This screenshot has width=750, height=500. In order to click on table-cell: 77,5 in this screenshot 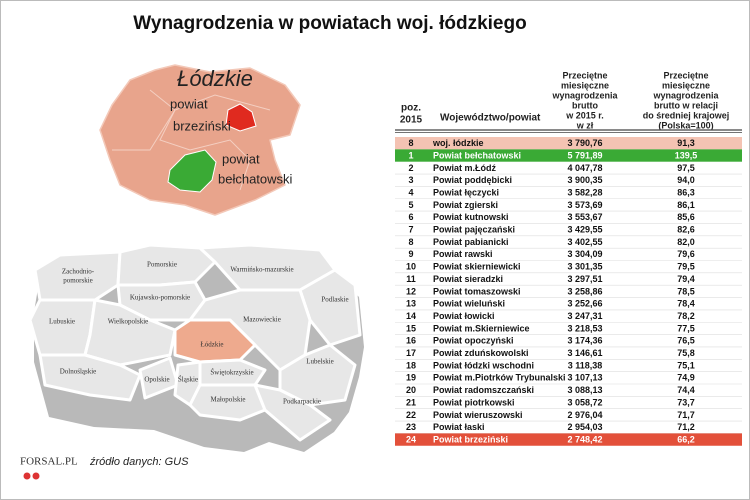, I will do `click(686, 328)`.